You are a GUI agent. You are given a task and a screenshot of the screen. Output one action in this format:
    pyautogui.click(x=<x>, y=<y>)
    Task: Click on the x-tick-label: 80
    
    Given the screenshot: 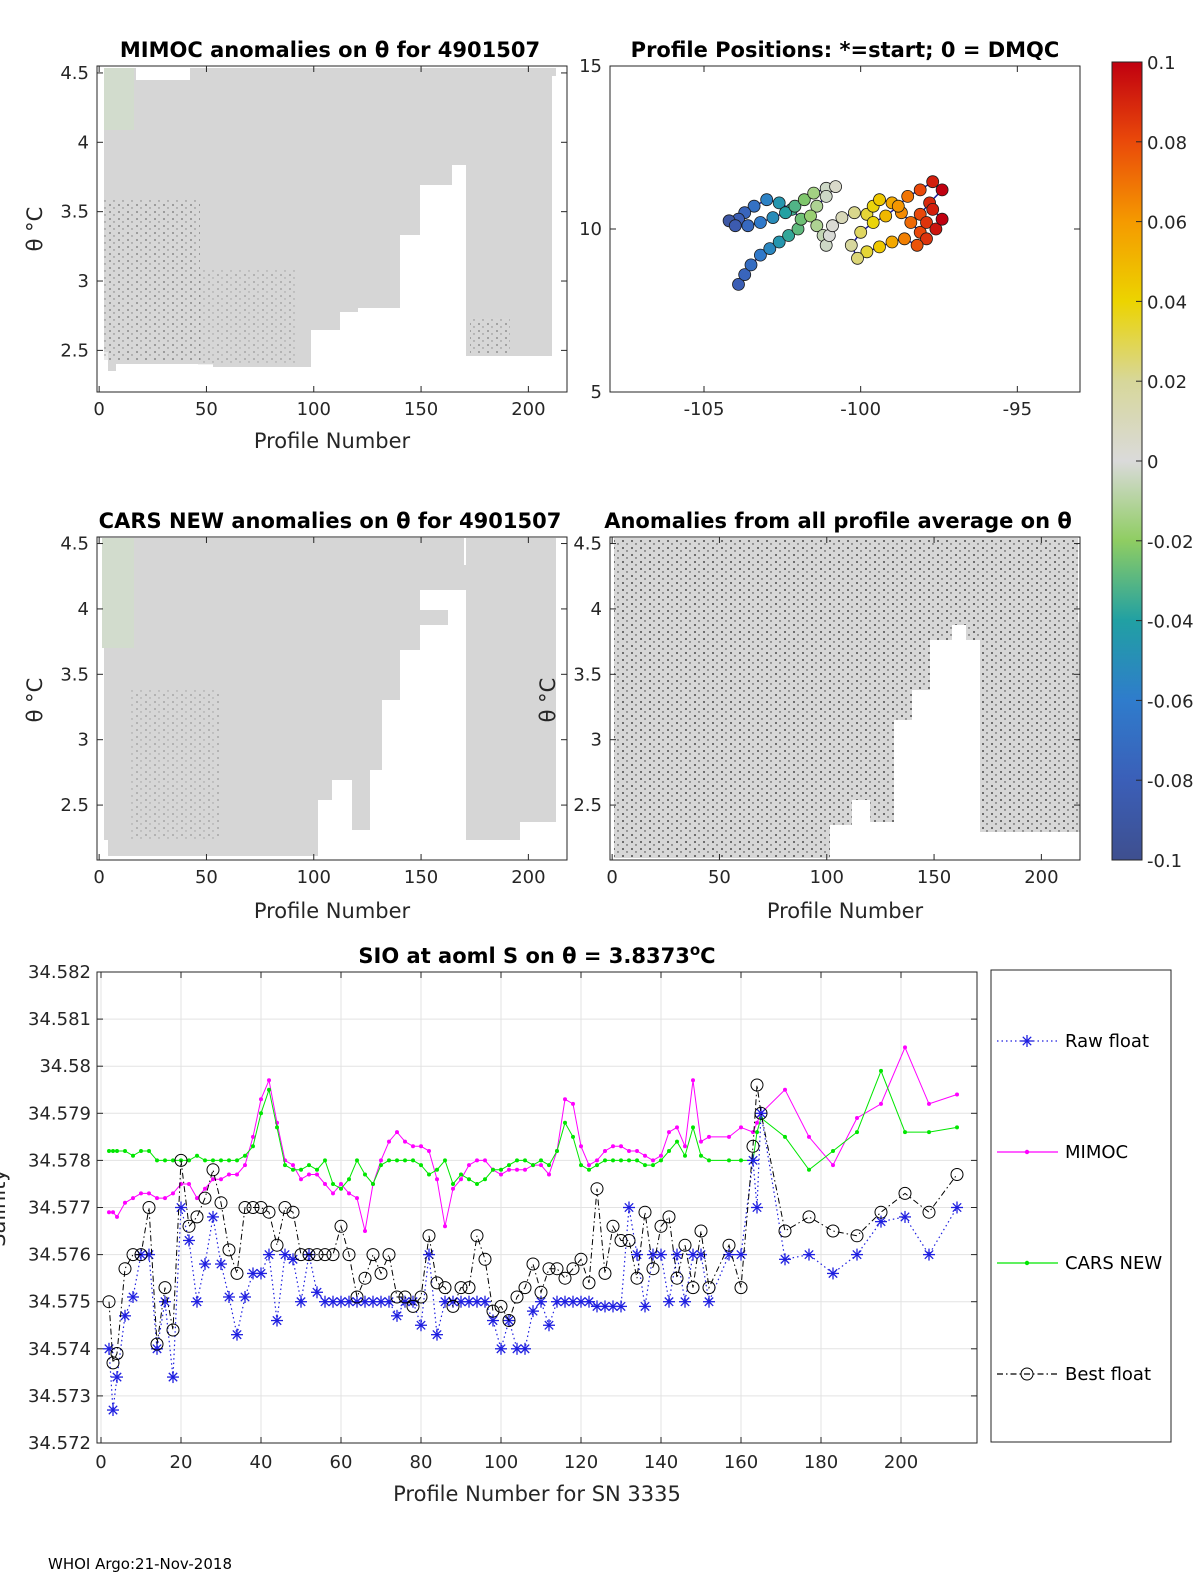 What is the action you would take?
    pyautogui.click(x=421, y=1462)
    